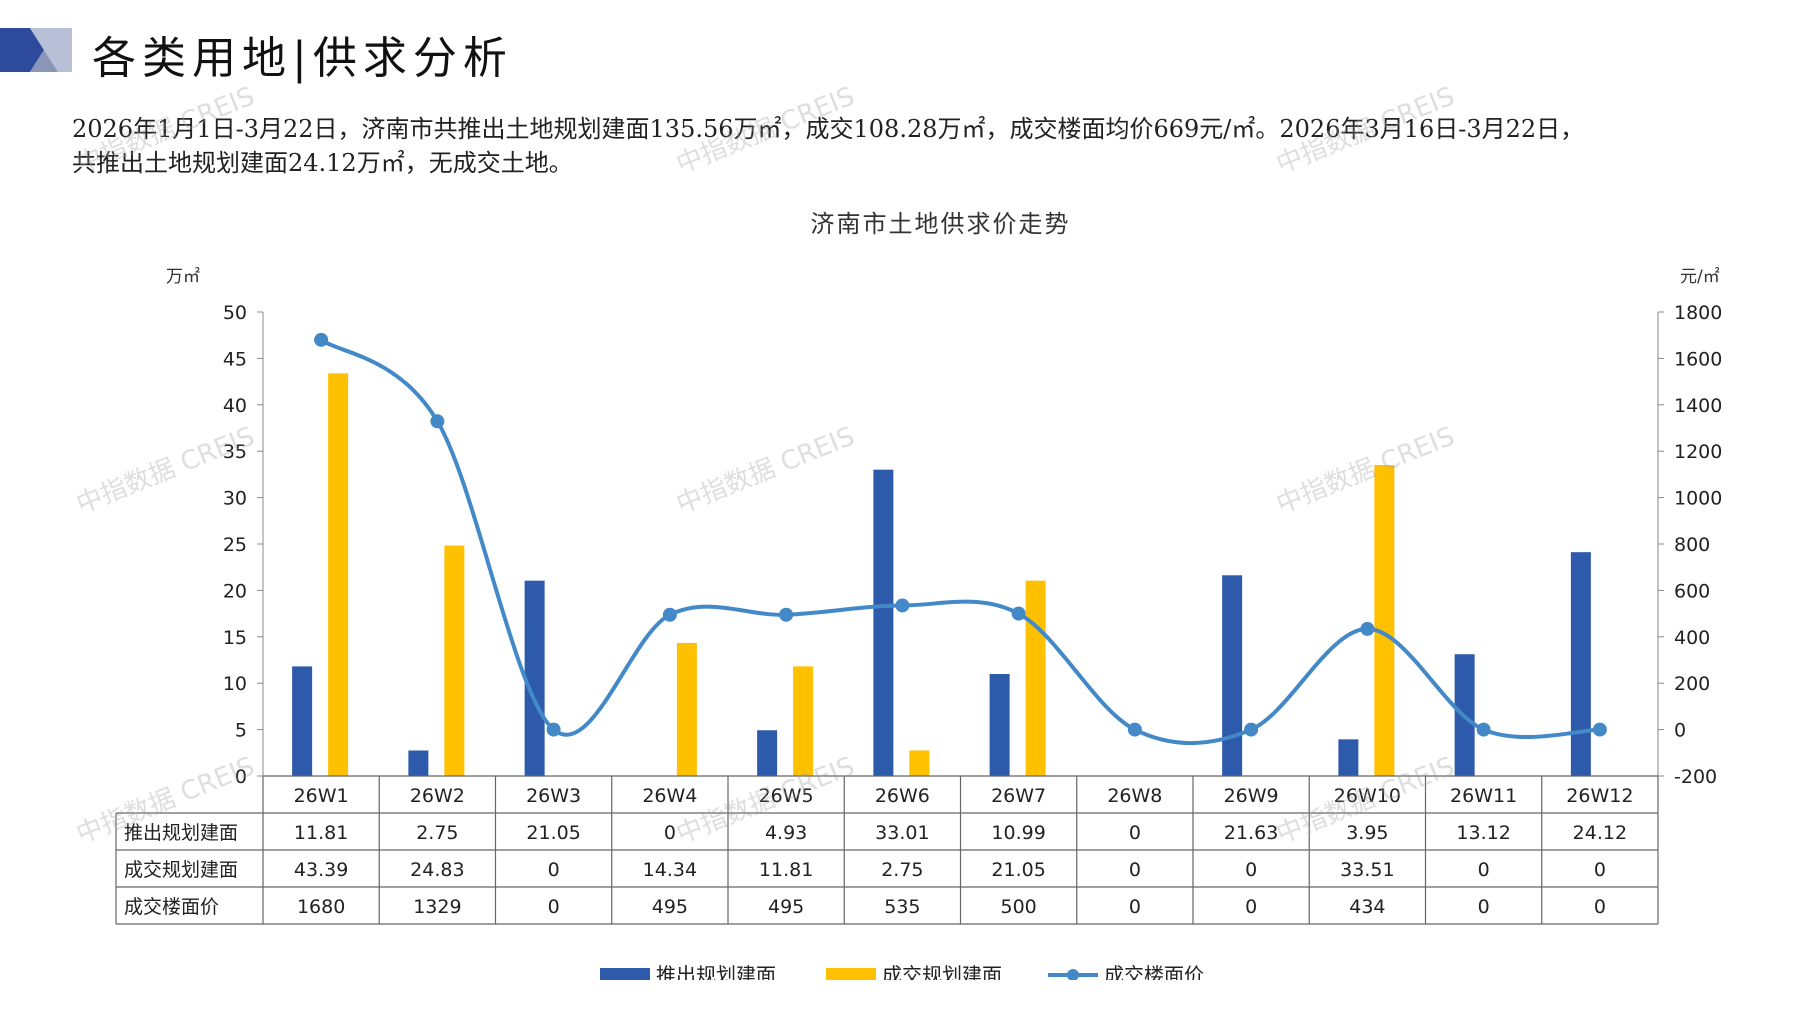  I want to click on summary-line-2: 共推出土地规划建面24.12万㎡，无成交土地。, so click(322, 163).